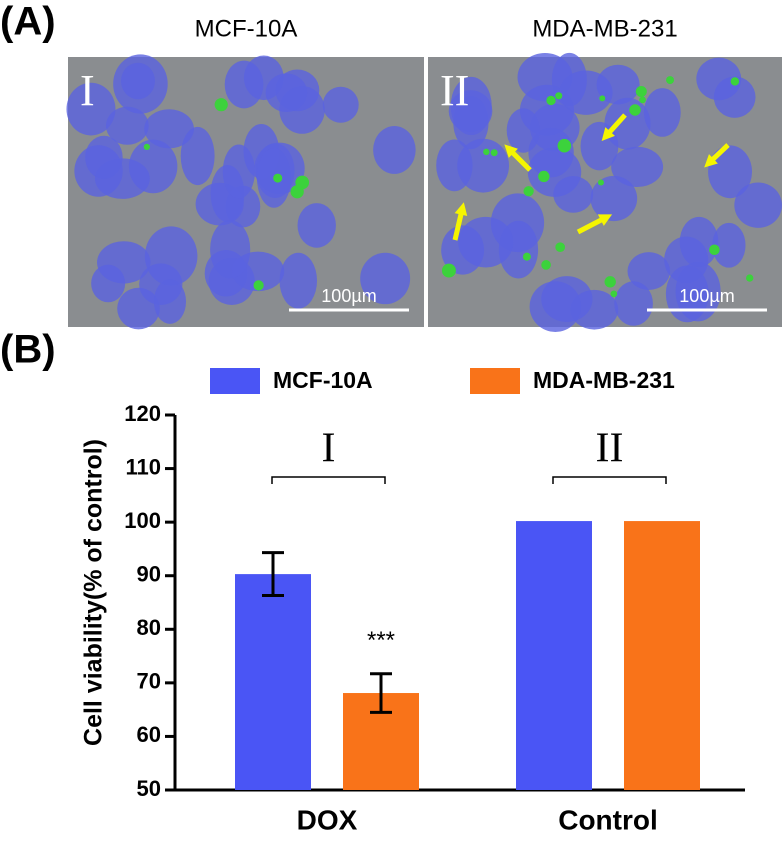  What do you see at coordinates (329, 449) in the screenshot?
I see `group-label: I` at bounding box center [329, 449].